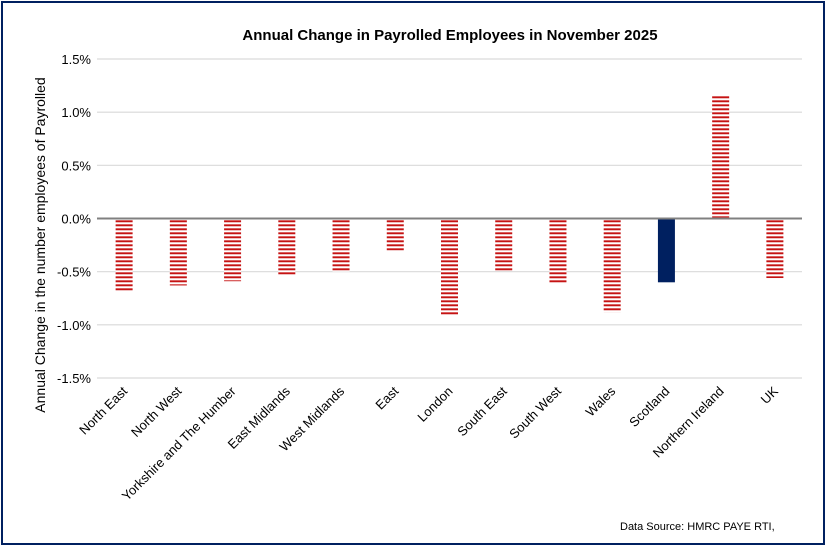  Describe the element at coordinates (434, 404) in the screenshot. I see `x-tick-label: London` at that location.